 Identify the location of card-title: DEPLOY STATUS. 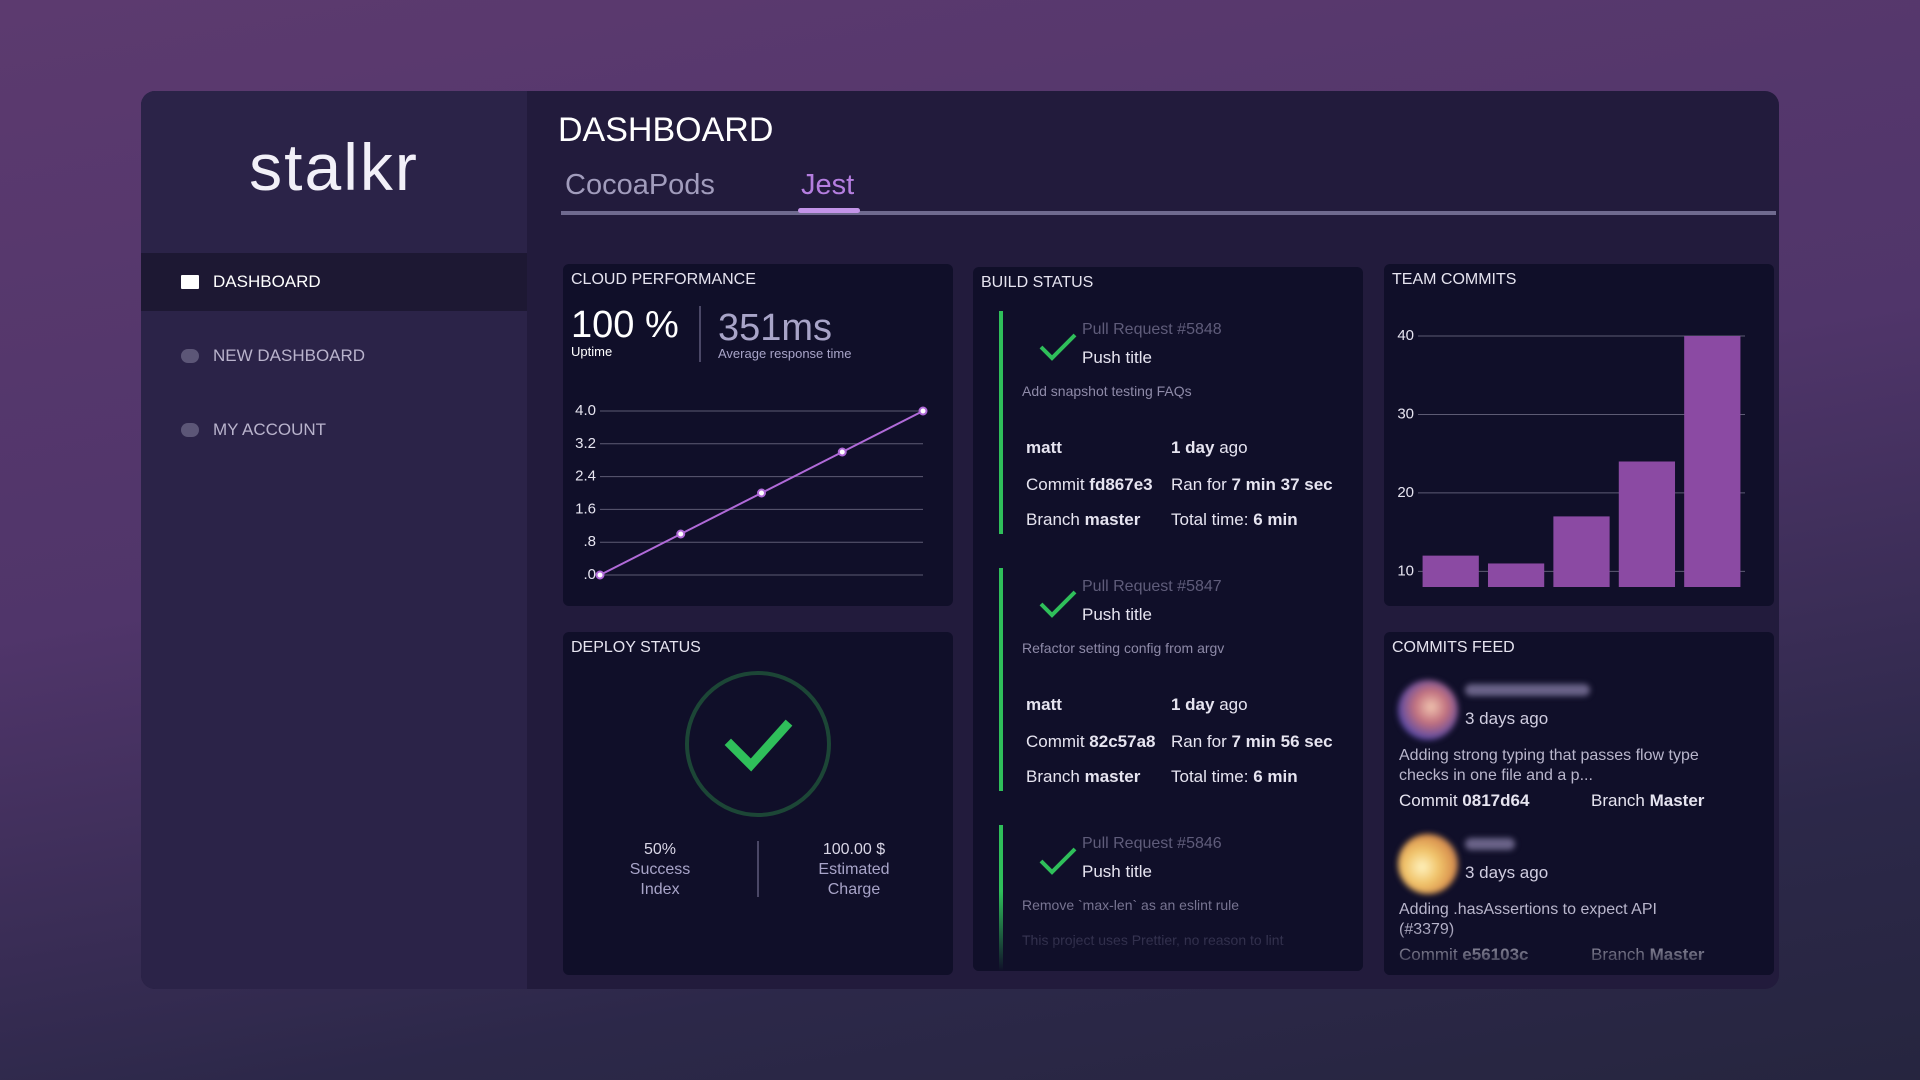
(636, 647).